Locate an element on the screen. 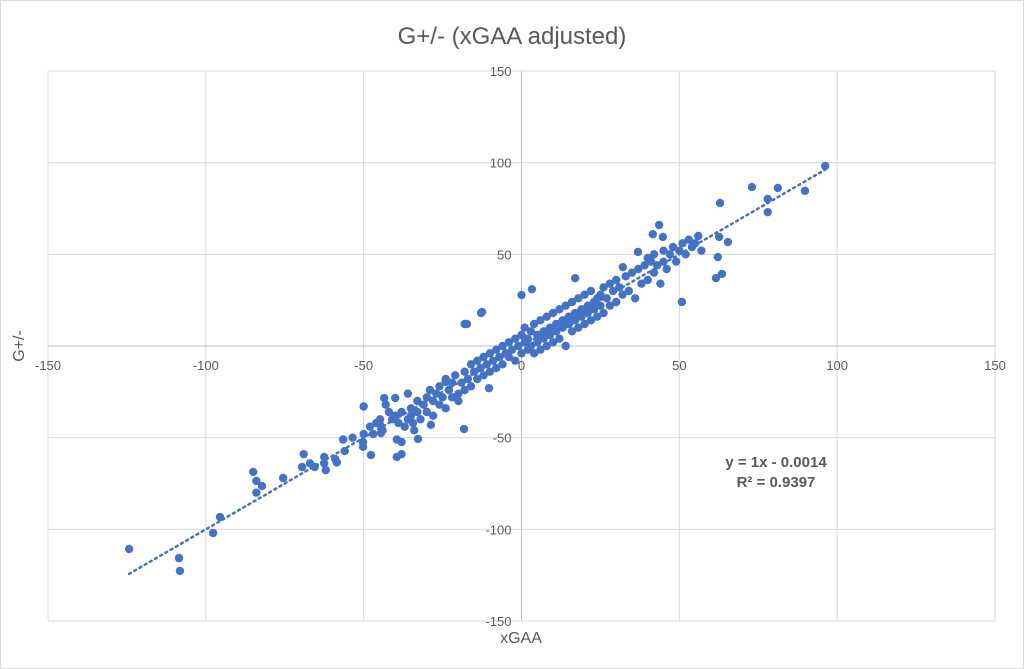  y-tick-label: -50 is located at coordinates (502, 438).